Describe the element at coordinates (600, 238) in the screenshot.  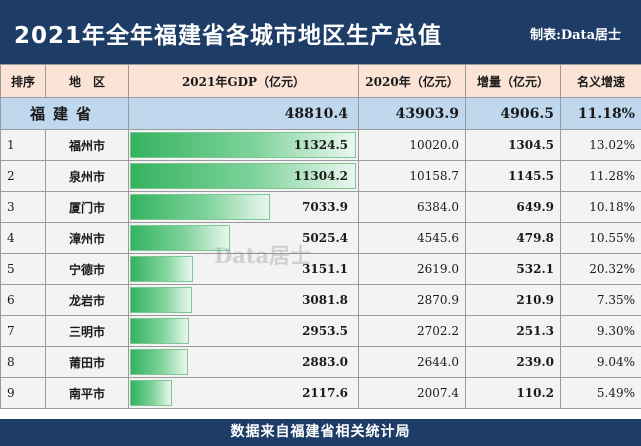
I see `growth-value: 10.55%` at that location.